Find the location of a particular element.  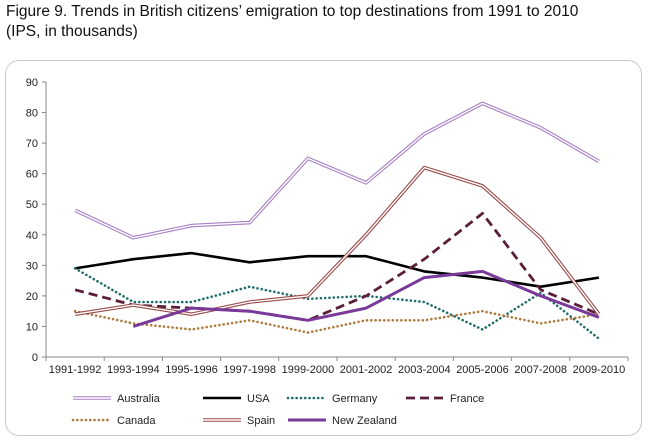

series-line-canada is located at coordinates (337, 321).